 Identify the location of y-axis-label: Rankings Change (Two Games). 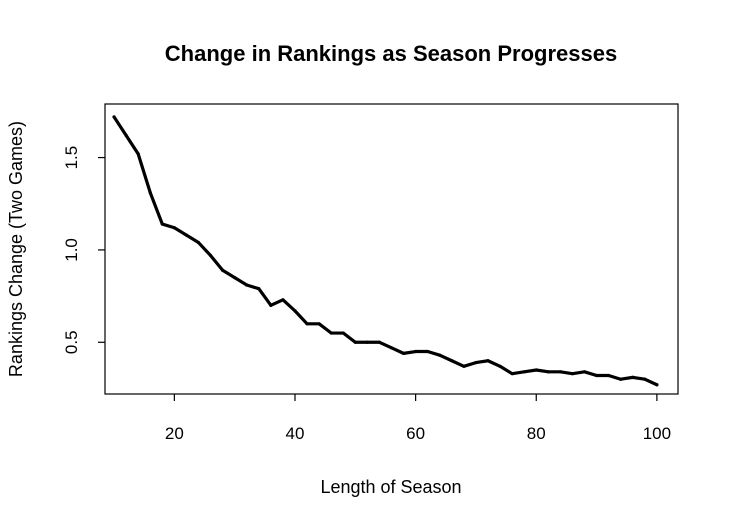
(16, 249).